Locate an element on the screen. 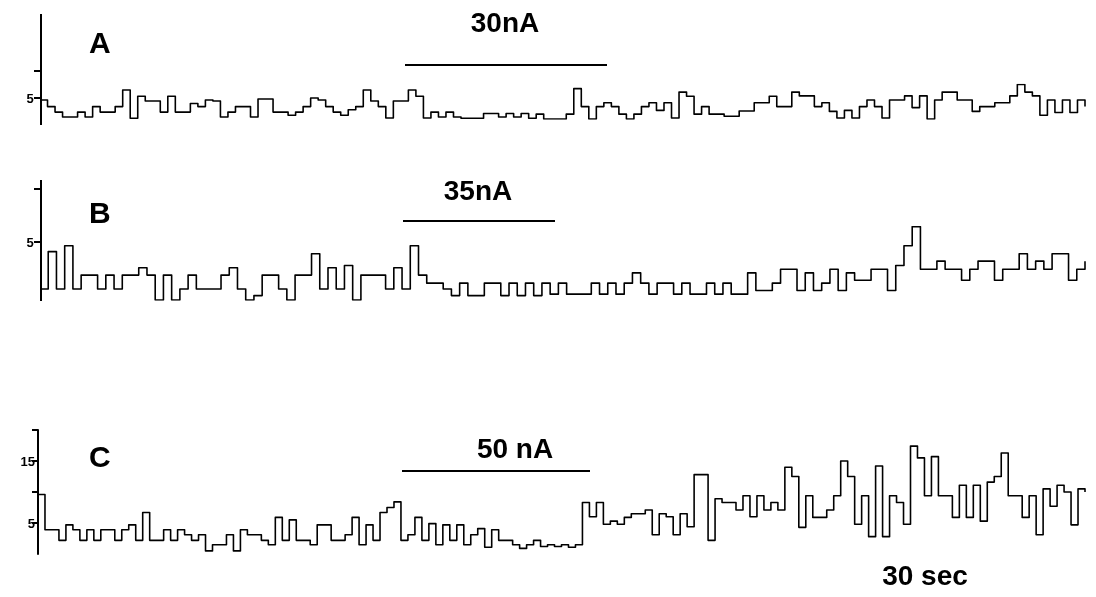 The width and height of the screenshot is (1096, 597). chart-title: C is located at coordinates (100, 456).